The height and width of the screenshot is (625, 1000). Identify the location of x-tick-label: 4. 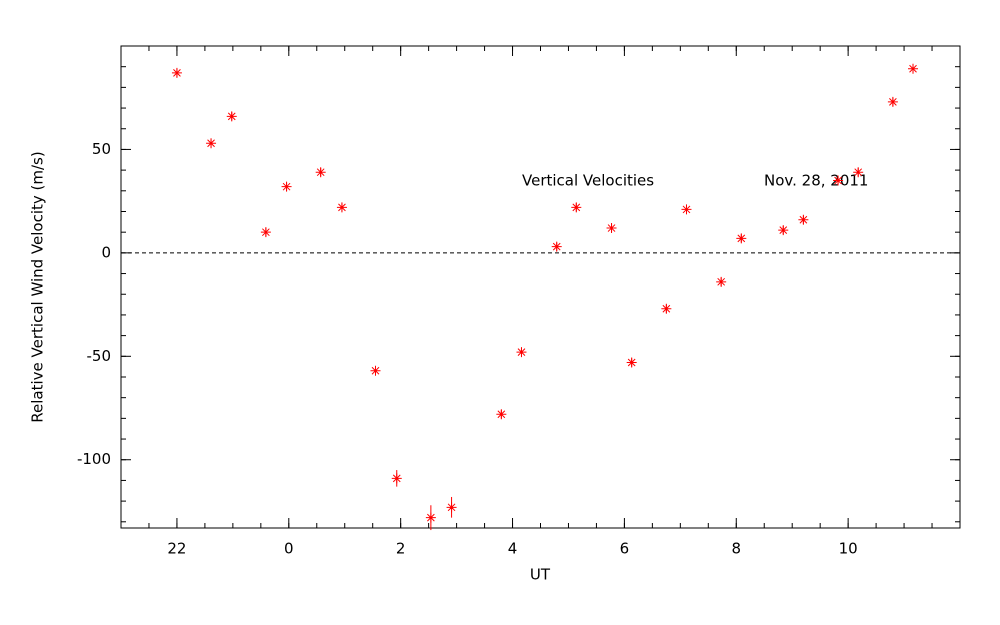
(513, 549).